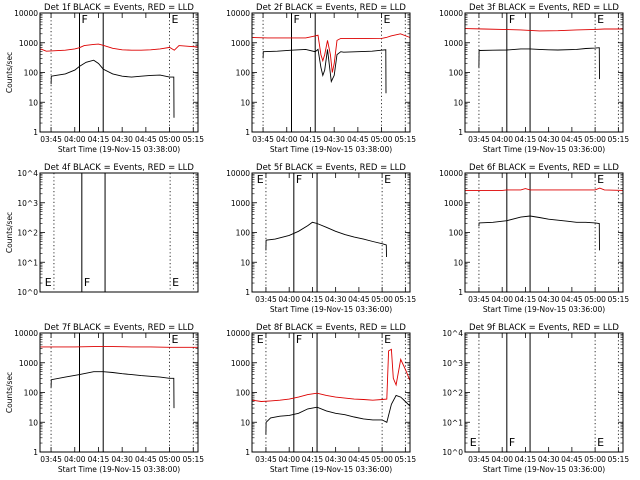 This screenshot has height=480, width=640. What do you see at coordinates (331, 328) in the screenshot?
I see `chart-title: Det 8f BLACK = Events, RED = LLD` at bounding box center [331, 328].